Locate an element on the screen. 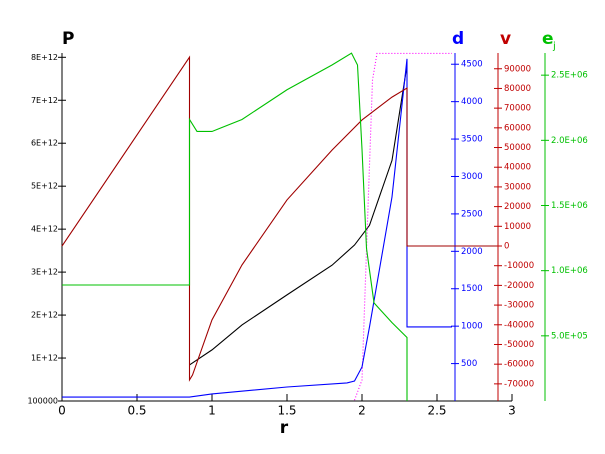 This screenshot has height=454, width=605. y3-tick-label: 50000 is located at coordinates (517, 148).